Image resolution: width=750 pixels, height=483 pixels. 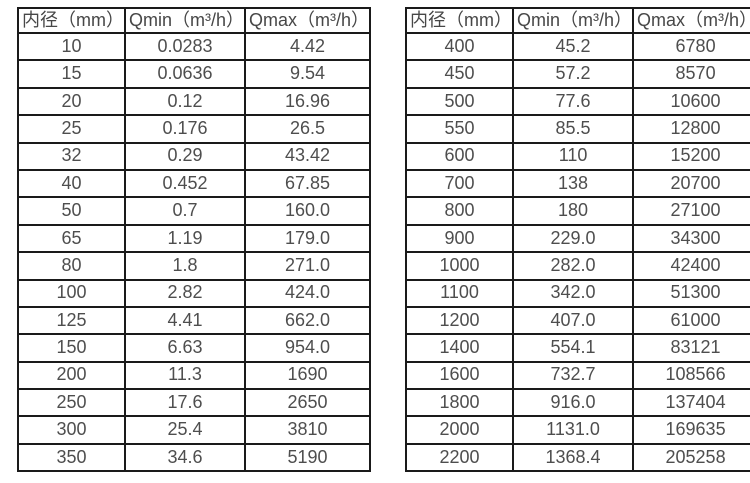 What do you see at coordinates (185, 74) in the screenshot?
I see `cell-qmin: 0.0636` at bounding box center [185, 74].